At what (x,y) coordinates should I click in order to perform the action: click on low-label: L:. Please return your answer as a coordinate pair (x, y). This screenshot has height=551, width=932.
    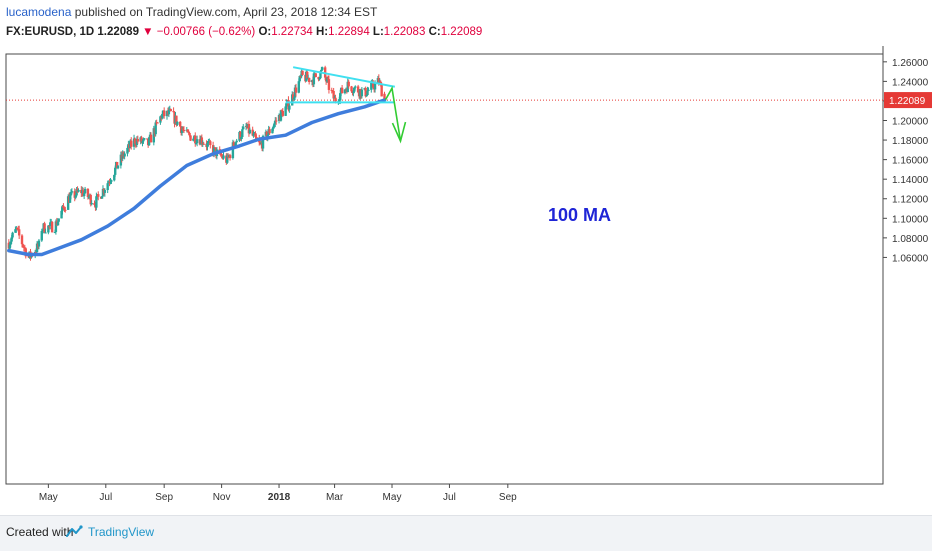
    Looking at the image, I should click on (378, 32).